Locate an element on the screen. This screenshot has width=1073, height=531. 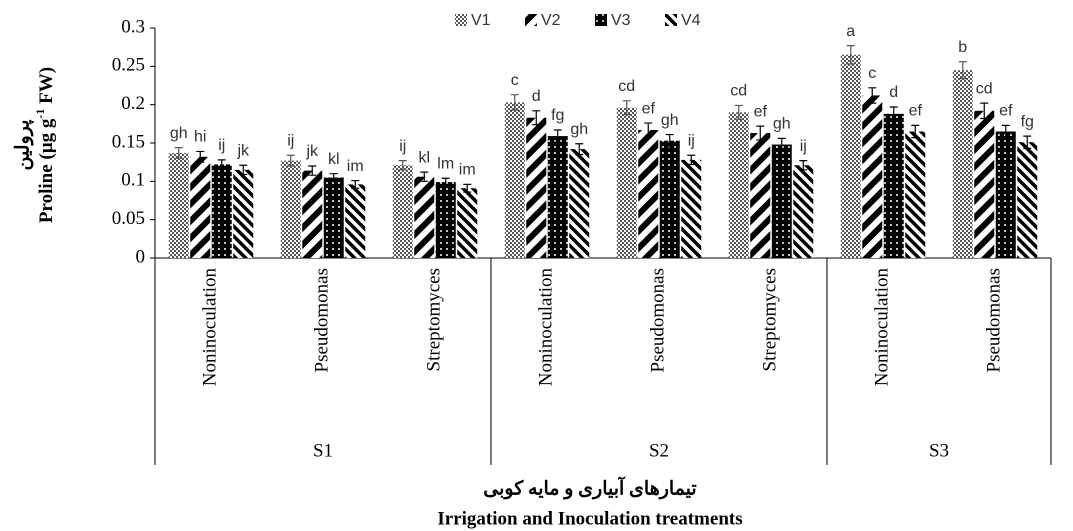
x-axis-title: Irrigation and Inoculation treatments is located at coordinates (589, 518).